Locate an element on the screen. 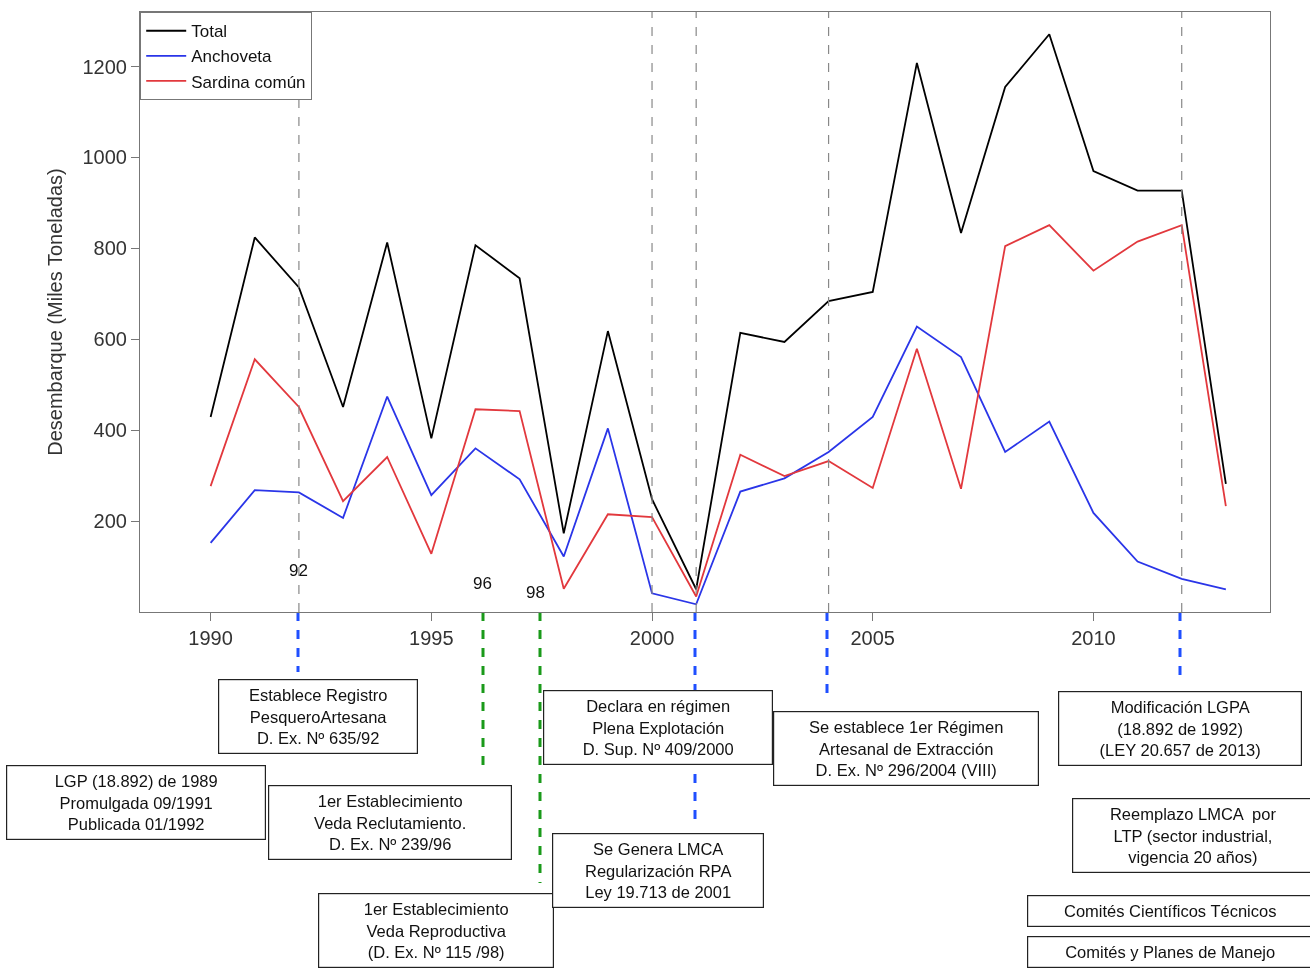  text: 1er Establecimiento Veda Reclutamiento. D. Ex. Nº 239/96 is located at coordinates (390, 823).